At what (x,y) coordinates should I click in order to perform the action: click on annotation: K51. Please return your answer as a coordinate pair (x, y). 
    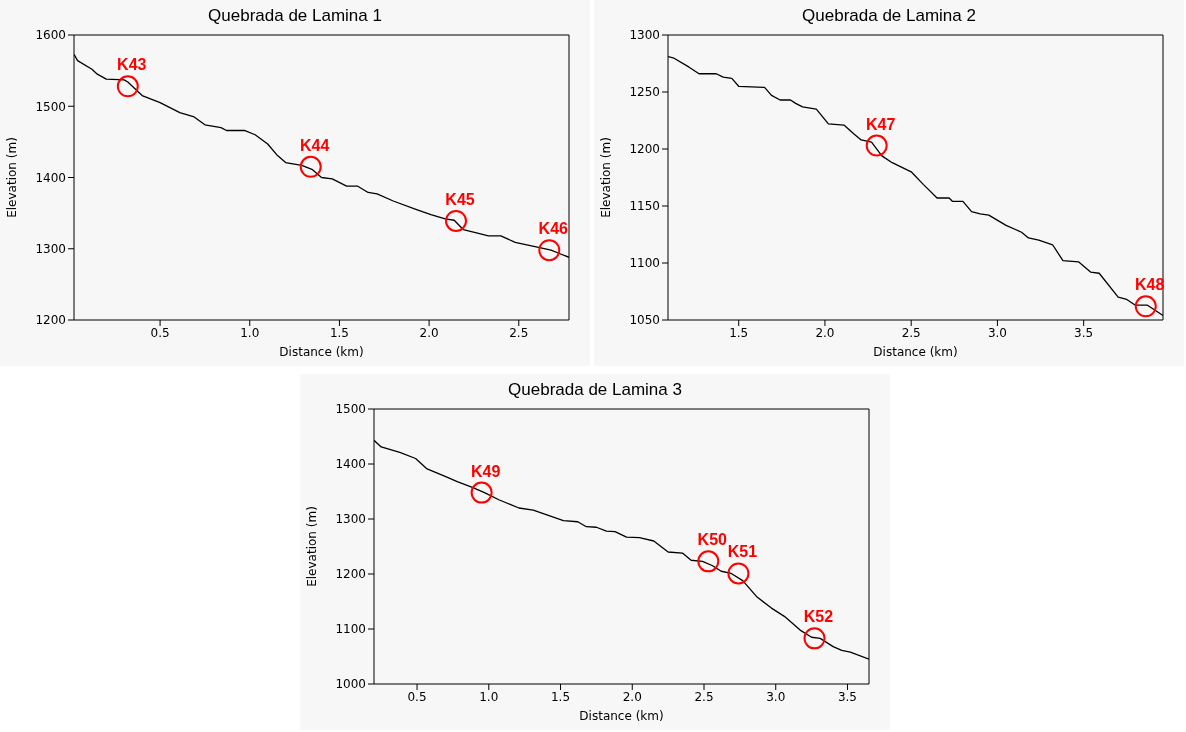
    Looking at the image, I should click on (742, 552).